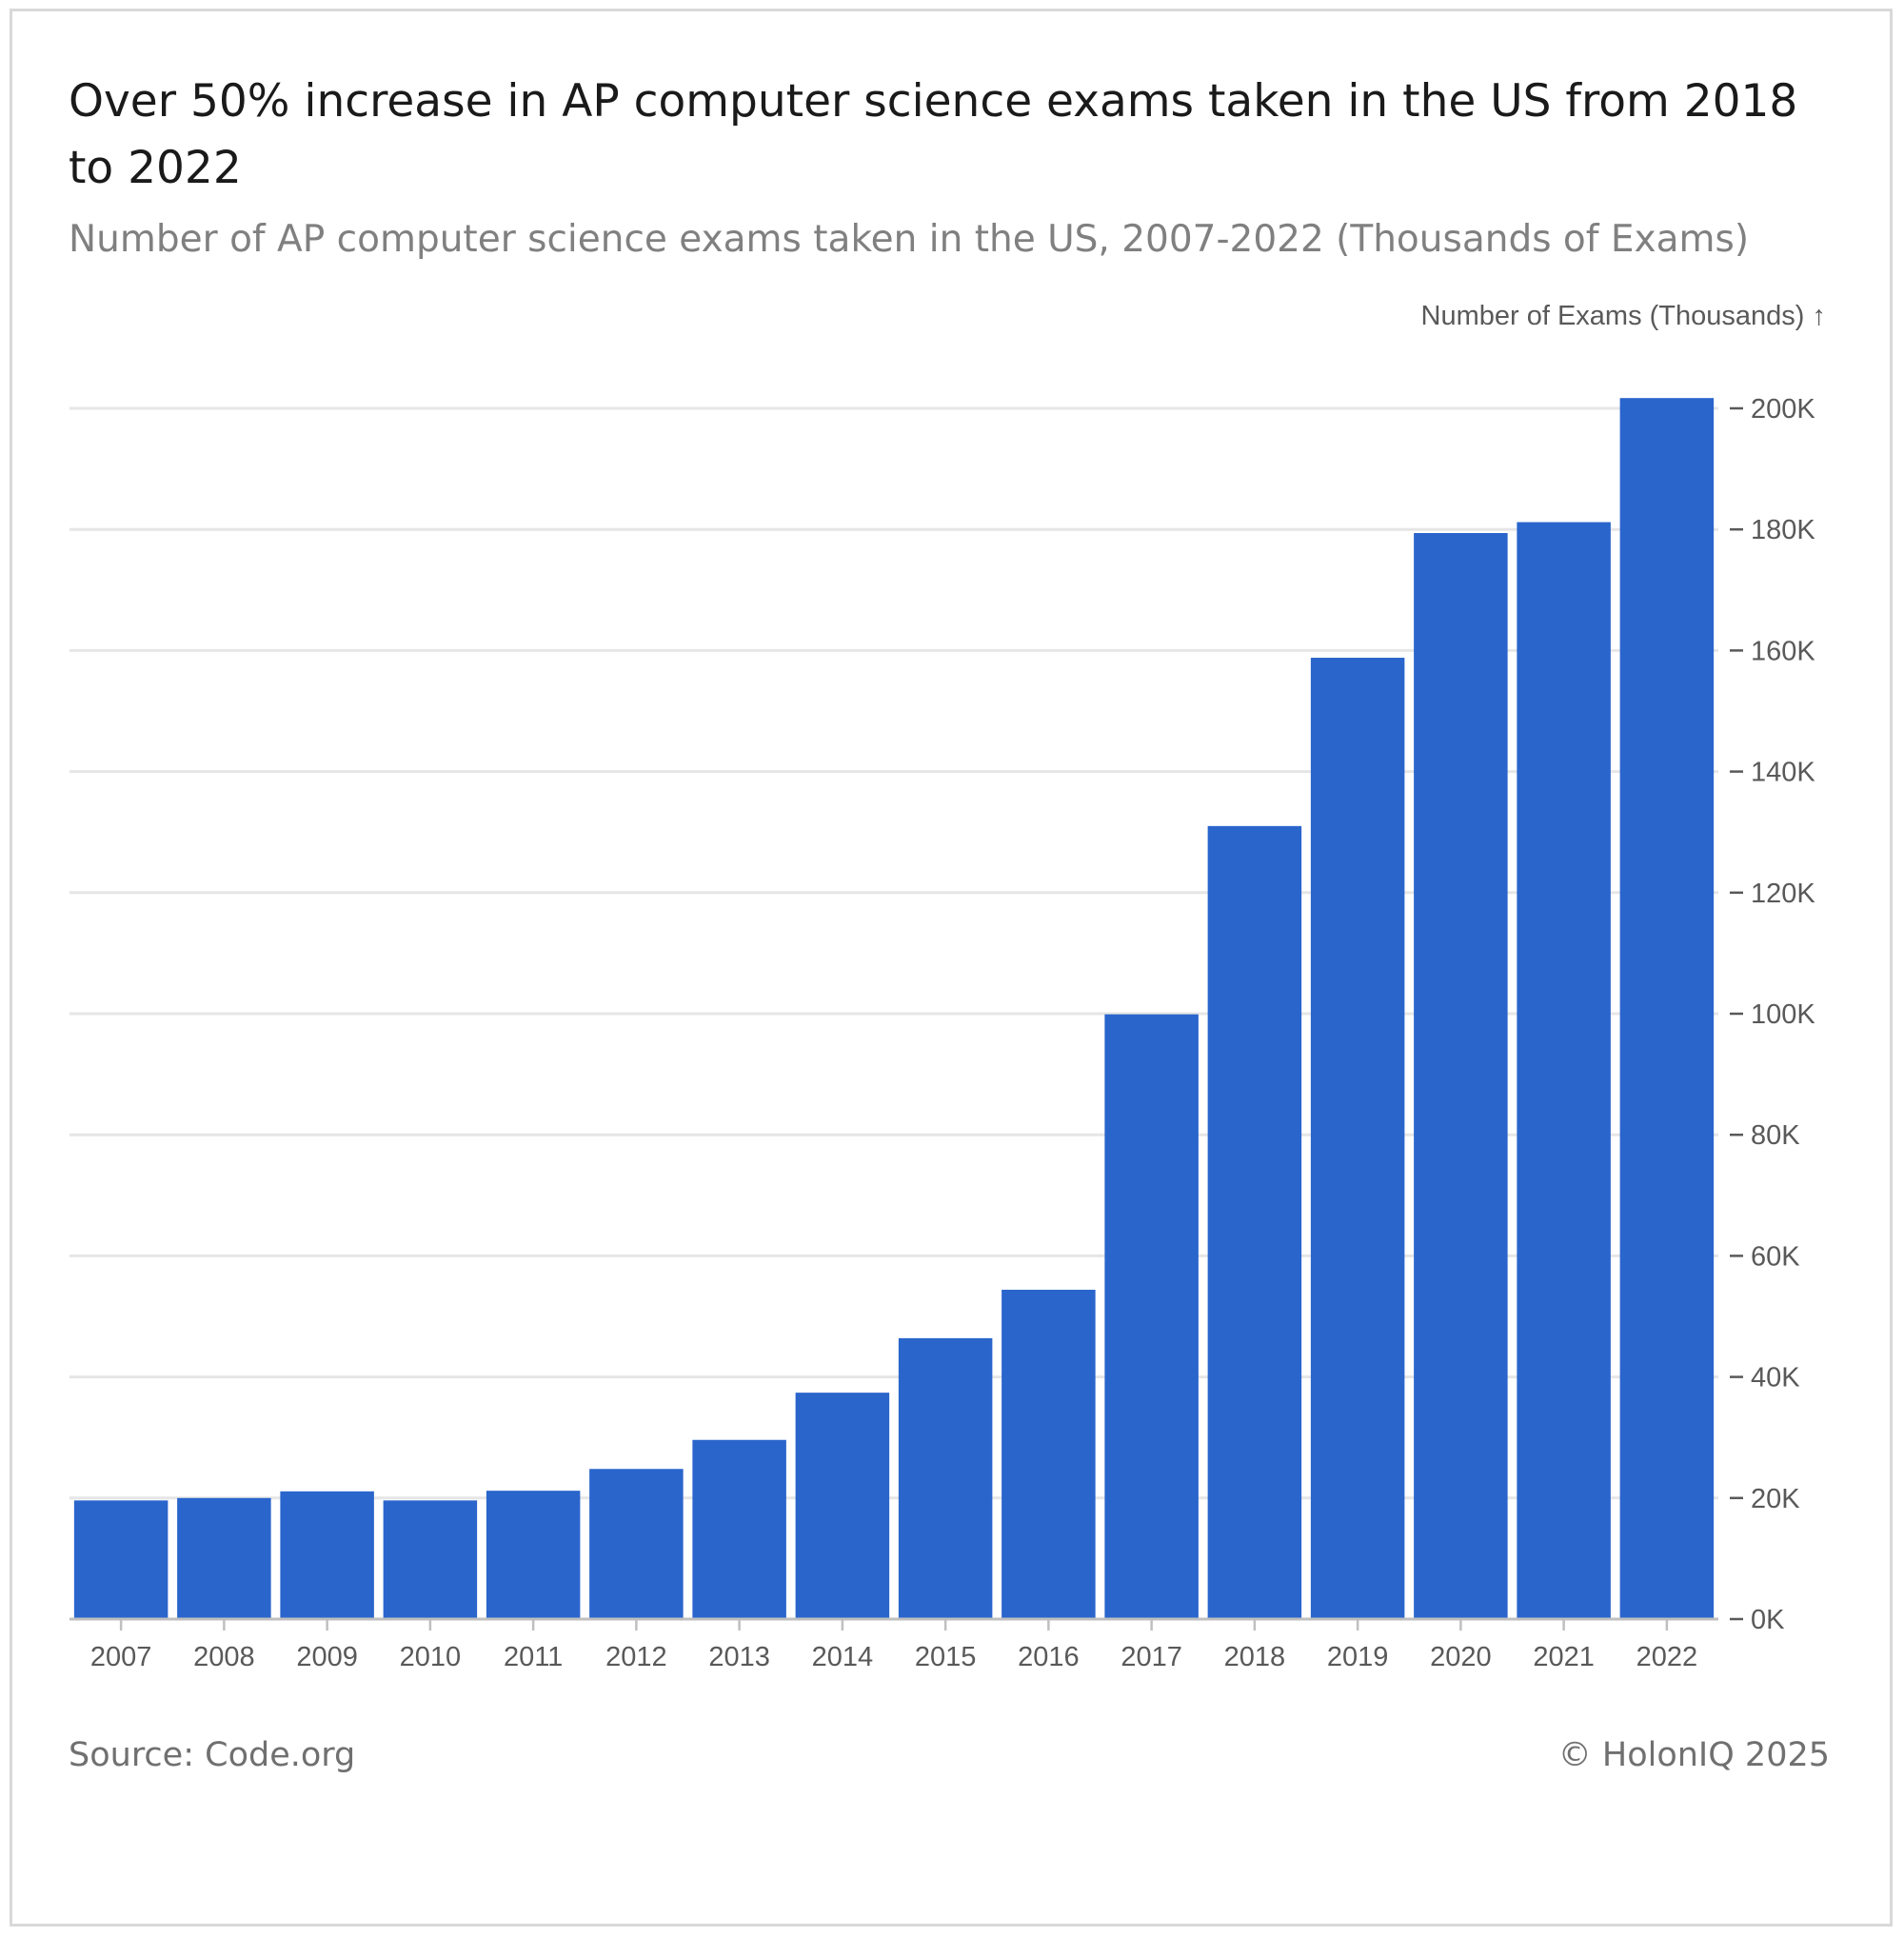 The height and width of the screenshot is (1937, 1904). I want to click on y-tick-label: 200K, so click(1783, 409).